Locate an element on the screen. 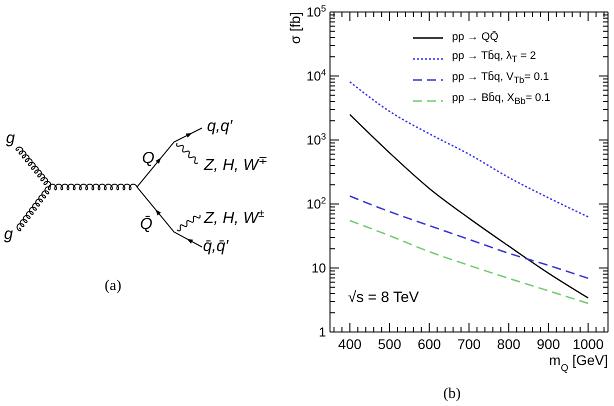 This screenshot has width=614, height=406. x-tick-label: 800 is located at coordinates (509, 344).